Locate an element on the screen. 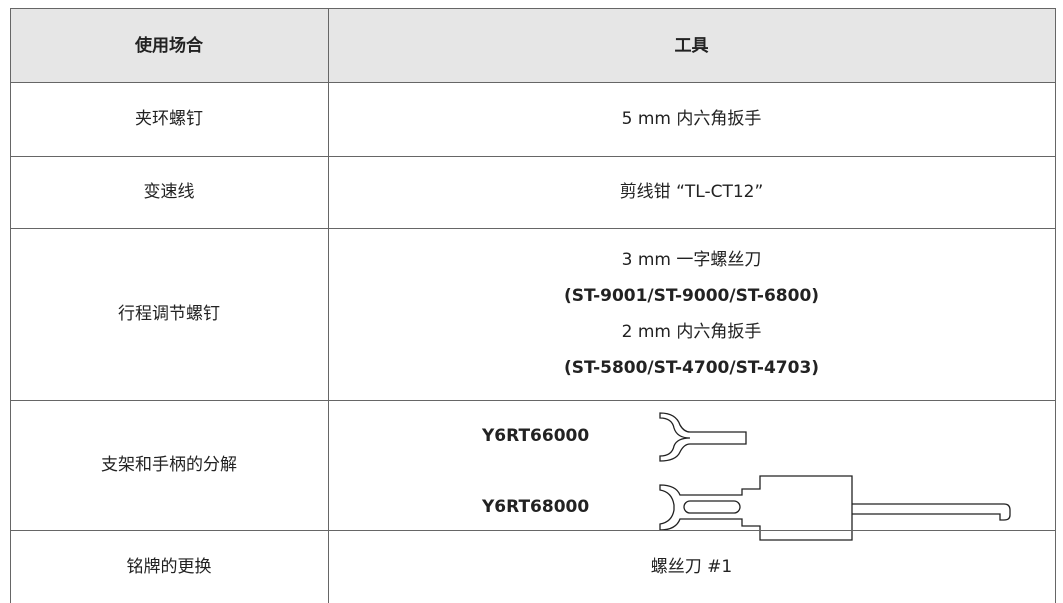  text-line: 3 mm 一字螺丝刀 is located at coordinates (691, 260).